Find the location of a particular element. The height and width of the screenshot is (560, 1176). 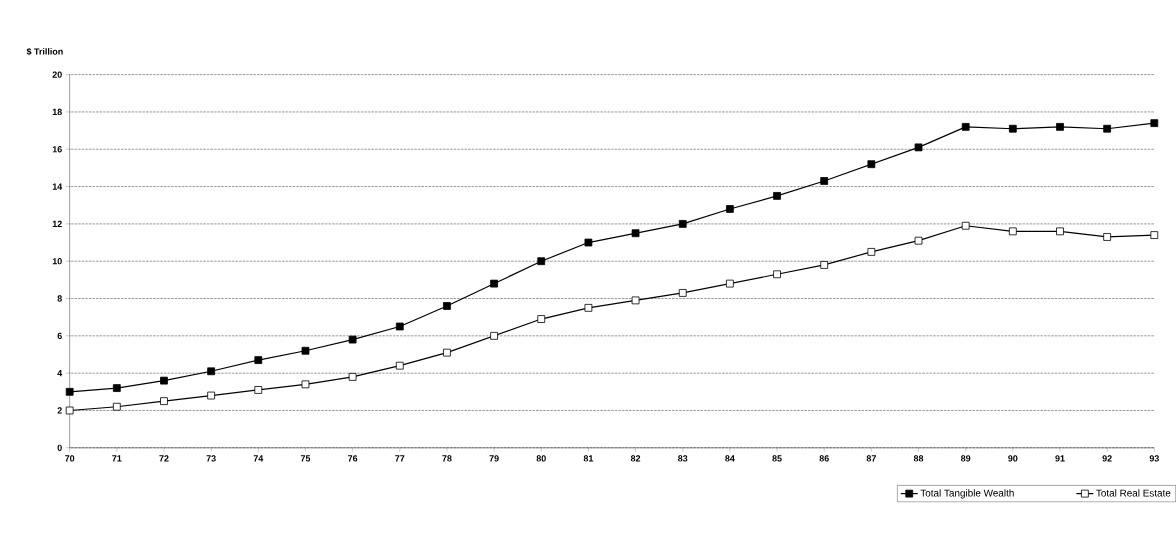

x-tick-label: 91 is located at coordinates (1060, 458).